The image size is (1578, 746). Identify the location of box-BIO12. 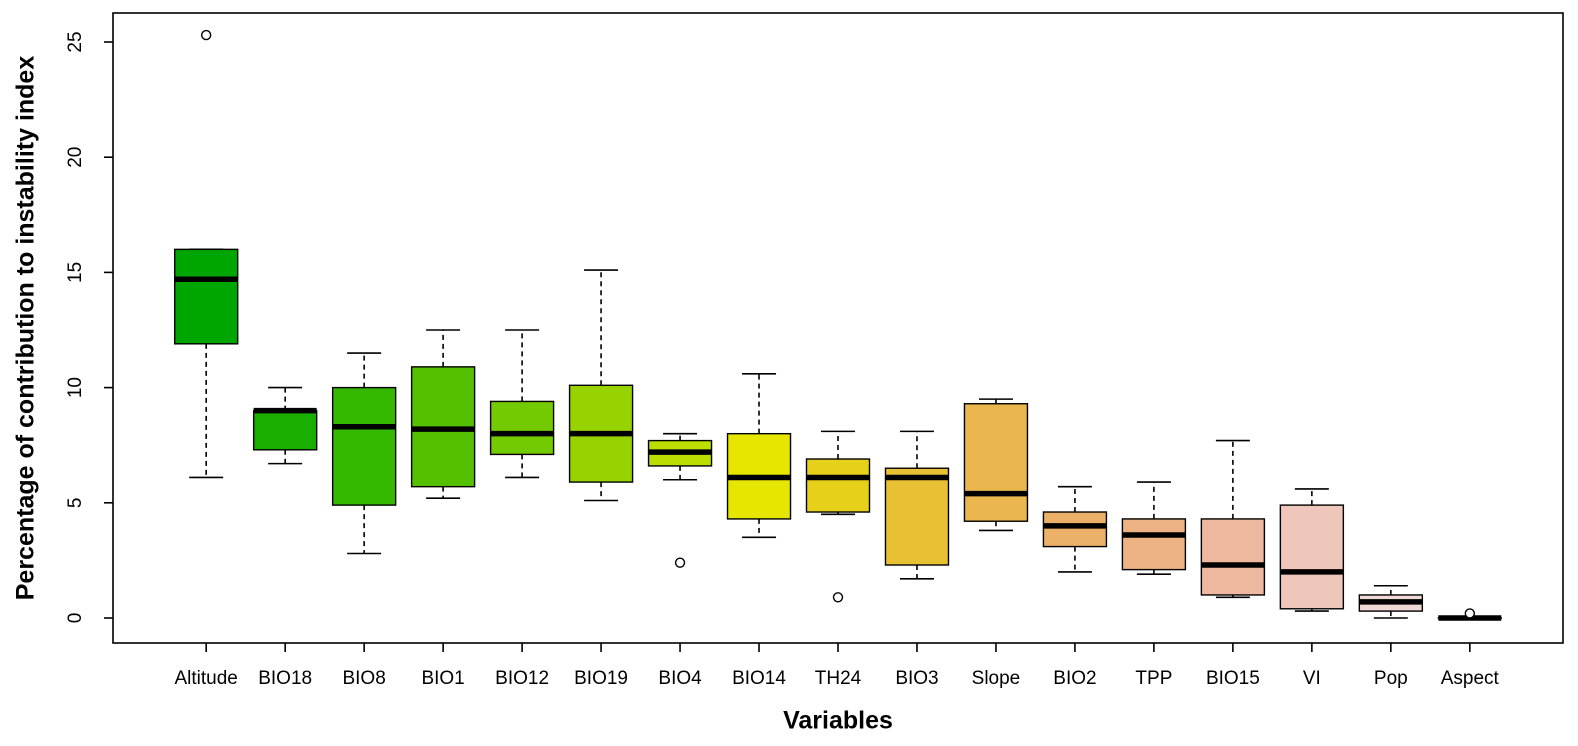
(522, 428).